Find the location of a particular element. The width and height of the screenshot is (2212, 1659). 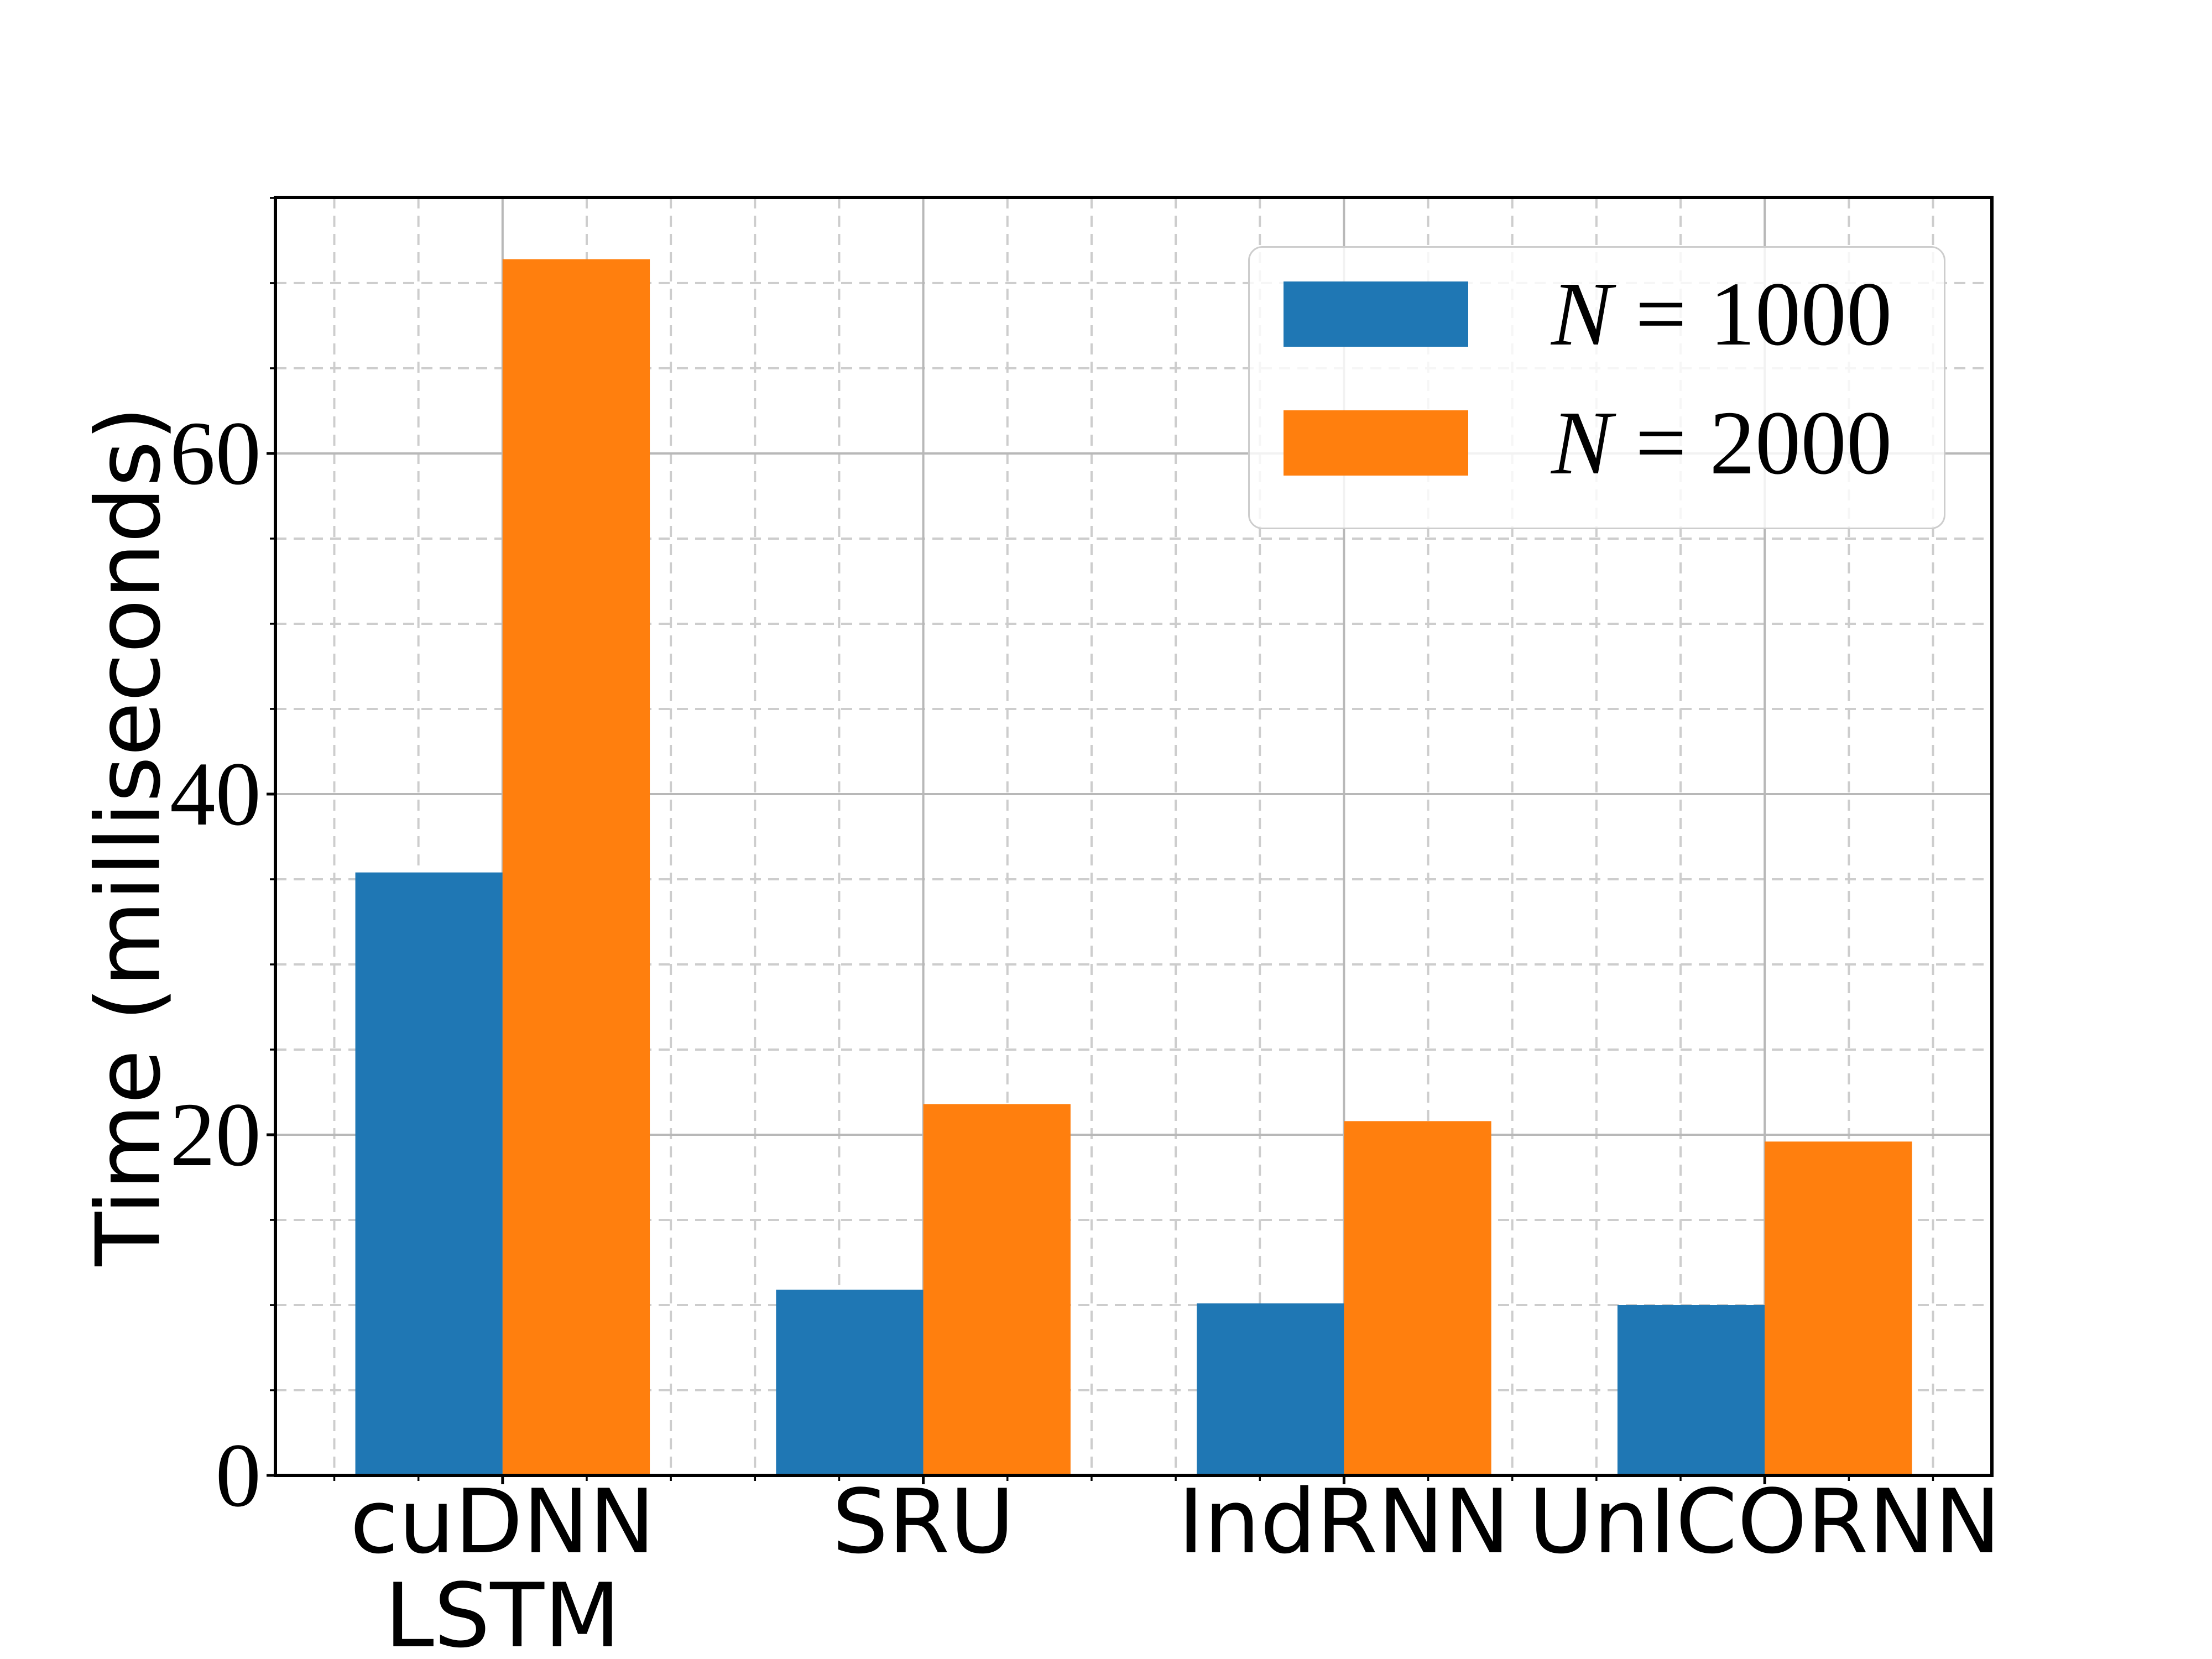

legend-label-n1000: N = 1000 is located at coordinates (1722, 314).